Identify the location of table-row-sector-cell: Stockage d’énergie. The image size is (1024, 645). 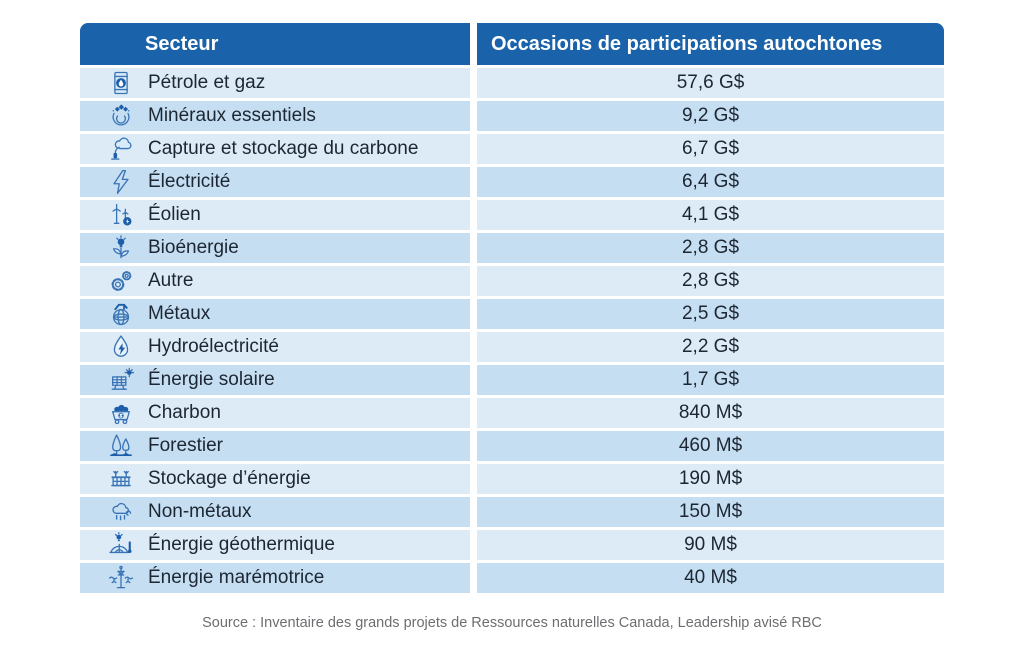
(275, 479).